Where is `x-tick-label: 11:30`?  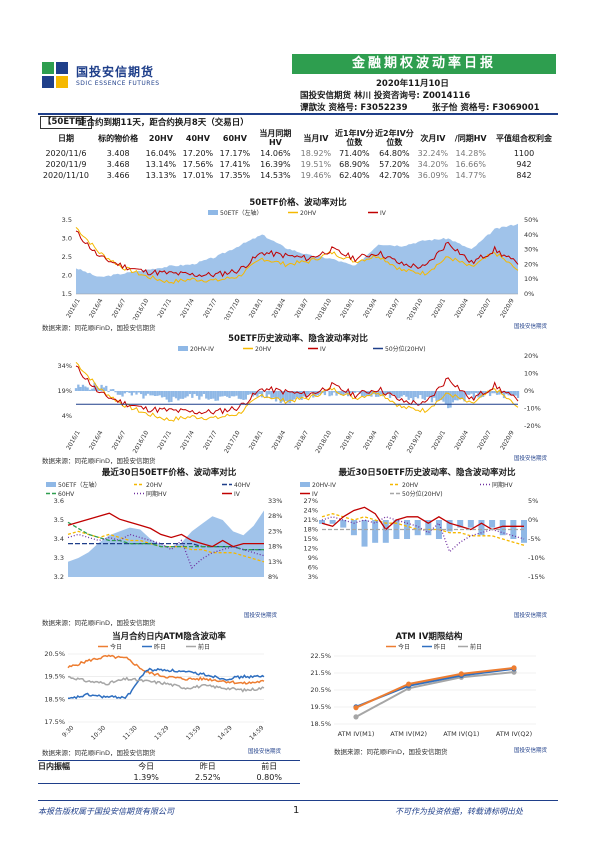
x-tick-label: 11:30 is located at coordinates (130, 732).